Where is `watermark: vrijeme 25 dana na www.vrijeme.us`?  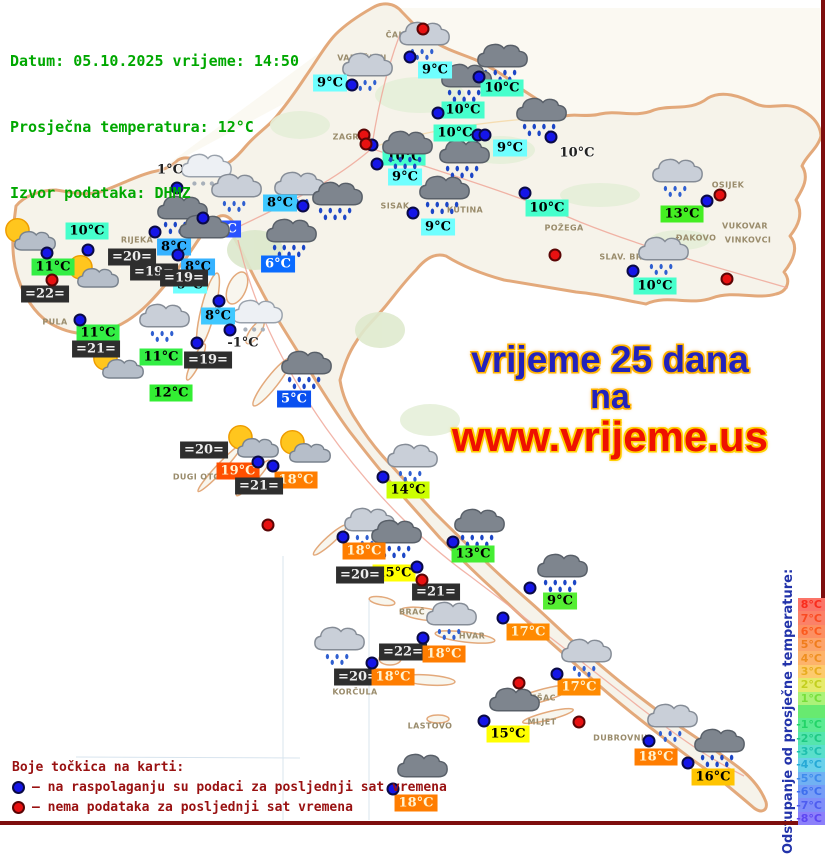 watermark: vrijeme 25 dana na www.vrijeme.us is located at coordinates (610, 400).